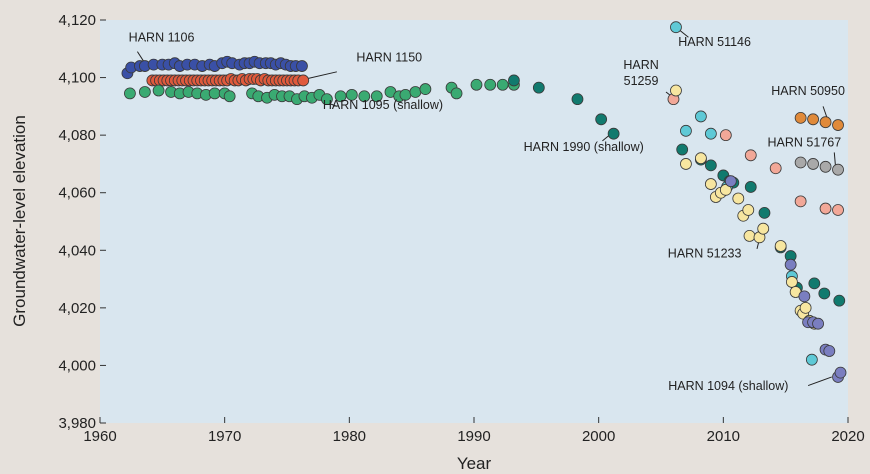  I want to click on y-tick-label: 4,040, so click(77, 250).